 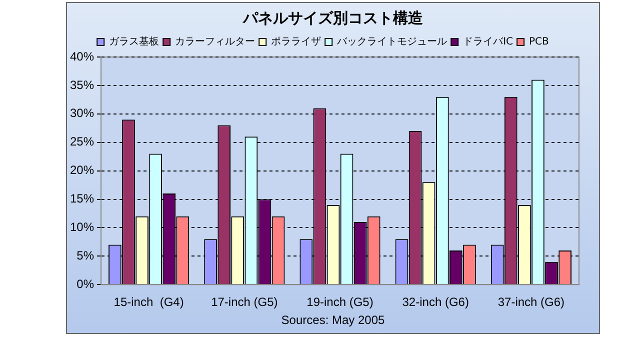 I want to click on y-tick-label: 30%, so click(x=82, y=113).